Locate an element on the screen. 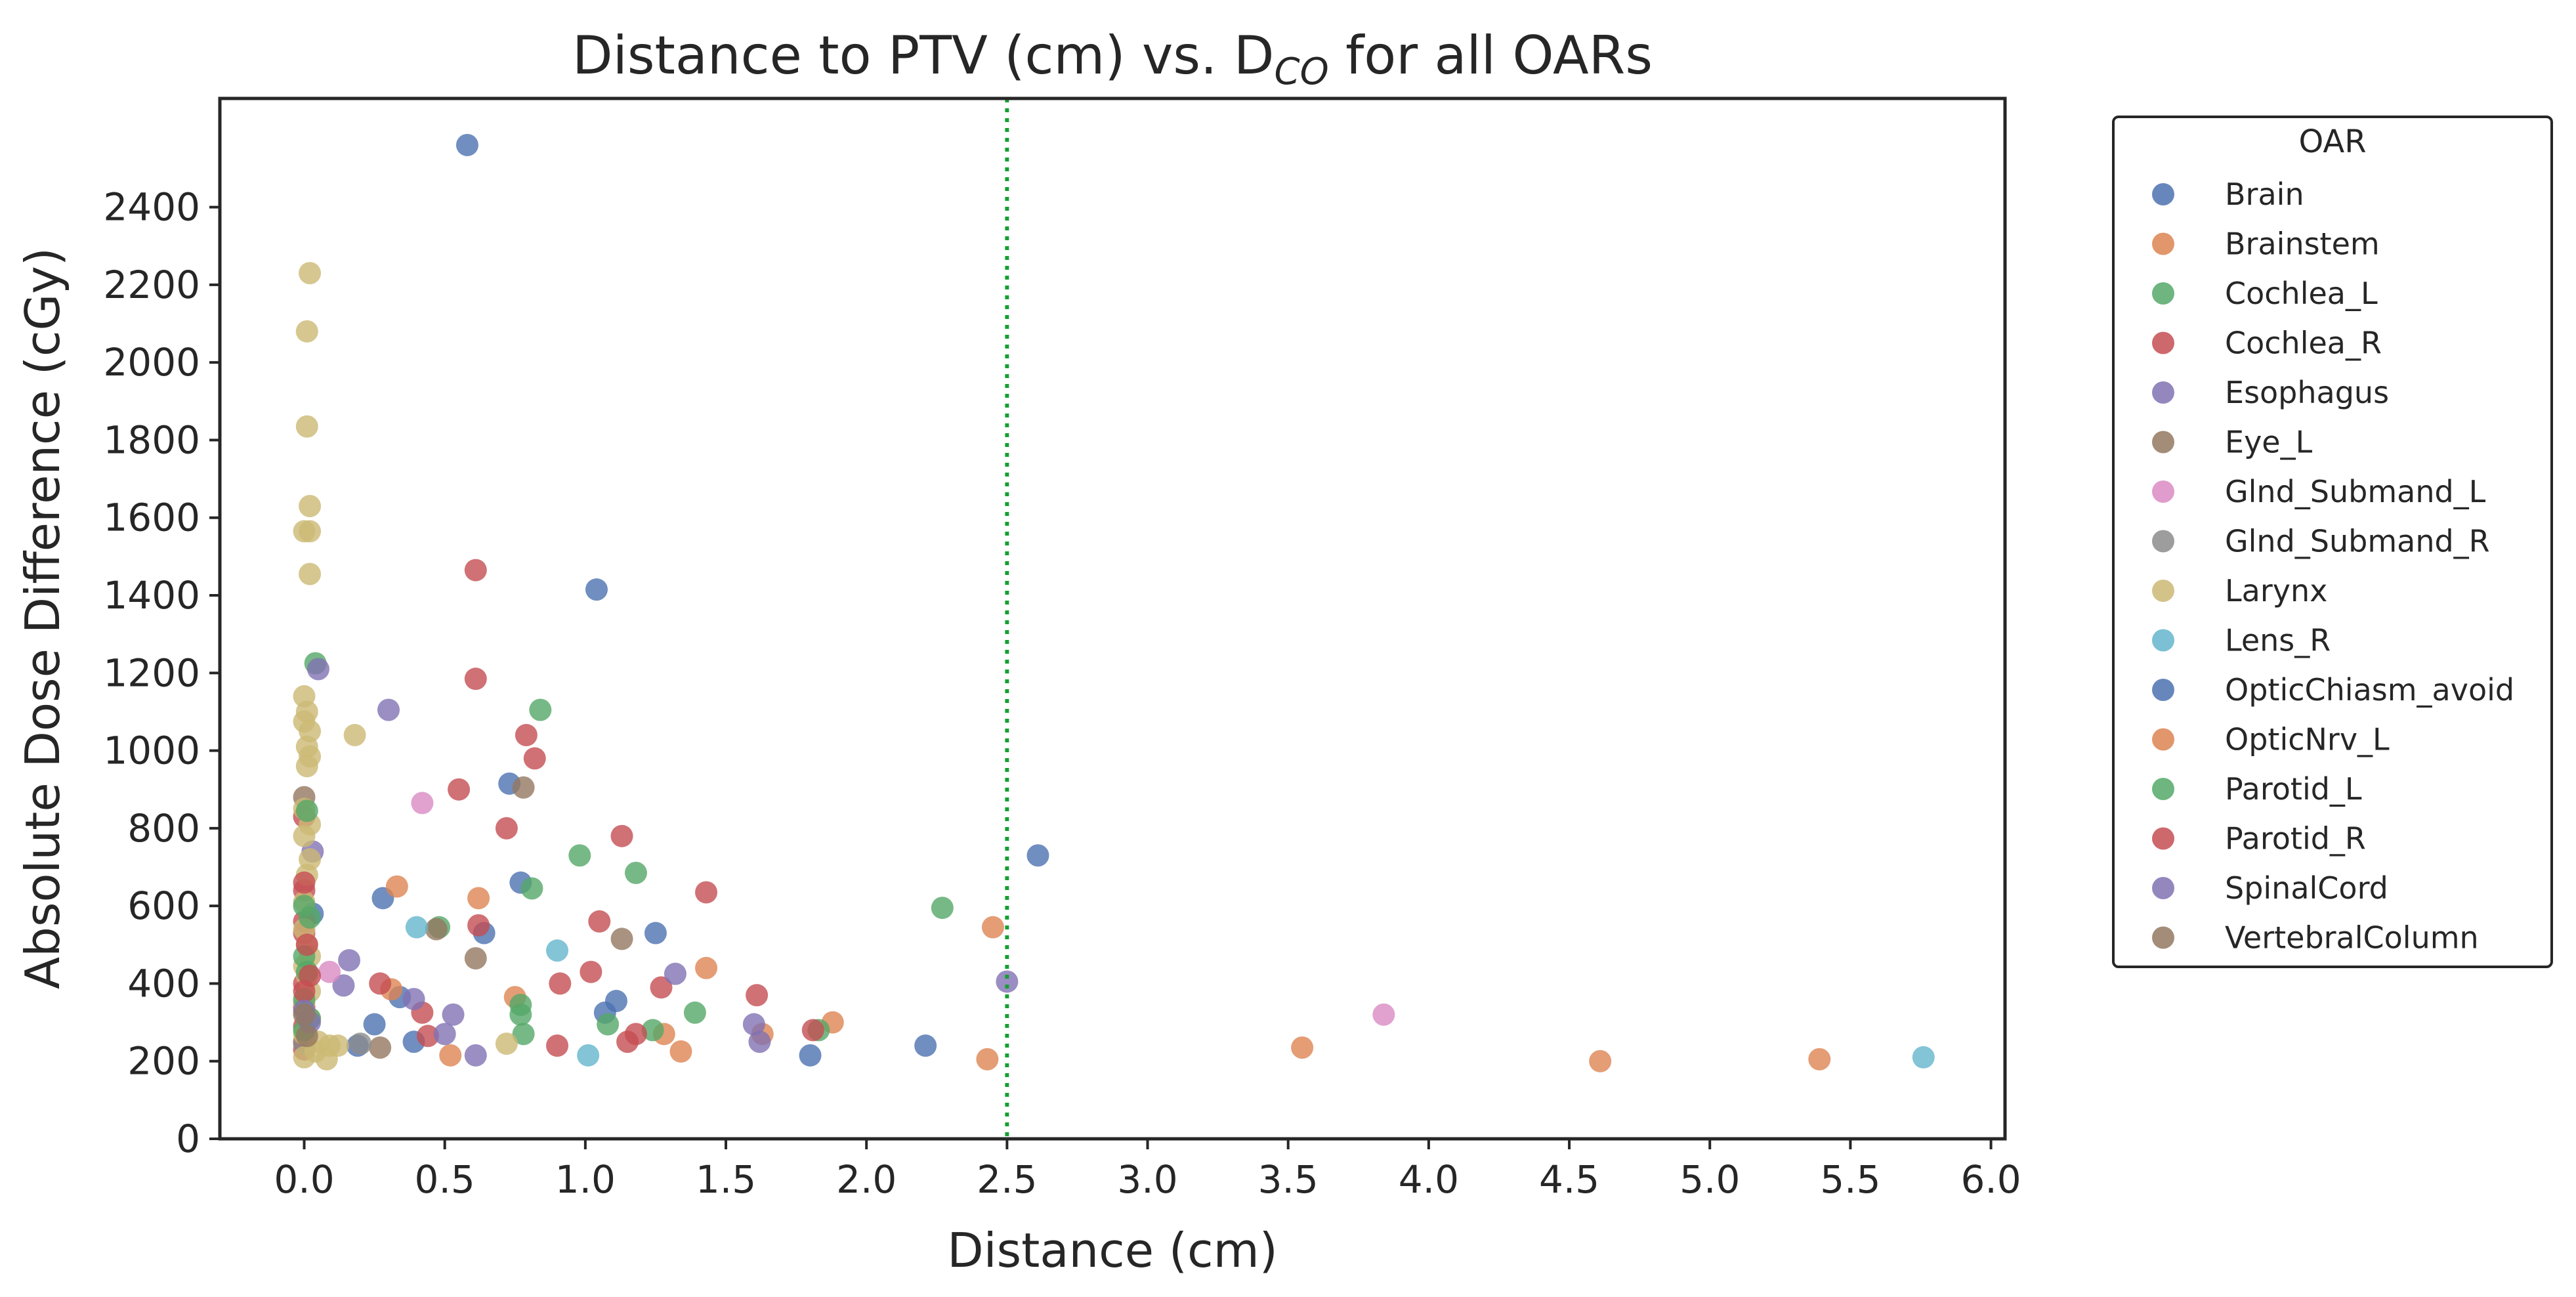 Image resolution: width=2576 pixels, height=1297 pixels. y-tick-label: 1000 is located at coordinates (151, 751).